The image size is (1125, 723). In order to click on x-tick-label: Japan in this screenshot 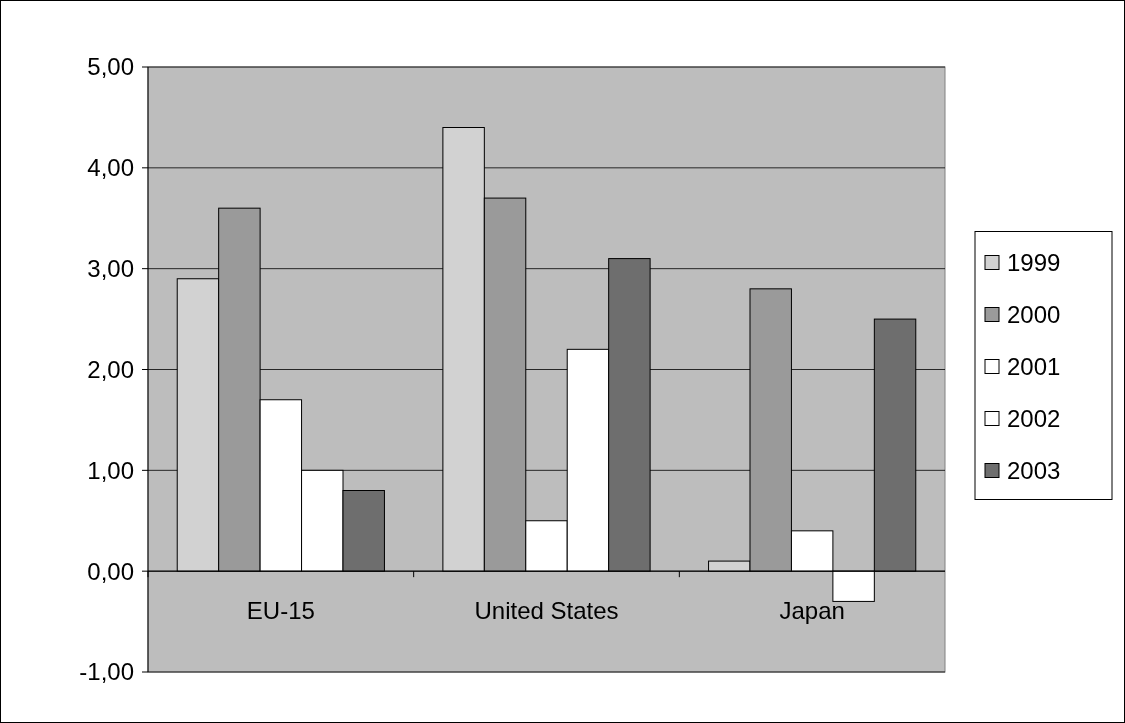, I will do `click(812, 611)`.